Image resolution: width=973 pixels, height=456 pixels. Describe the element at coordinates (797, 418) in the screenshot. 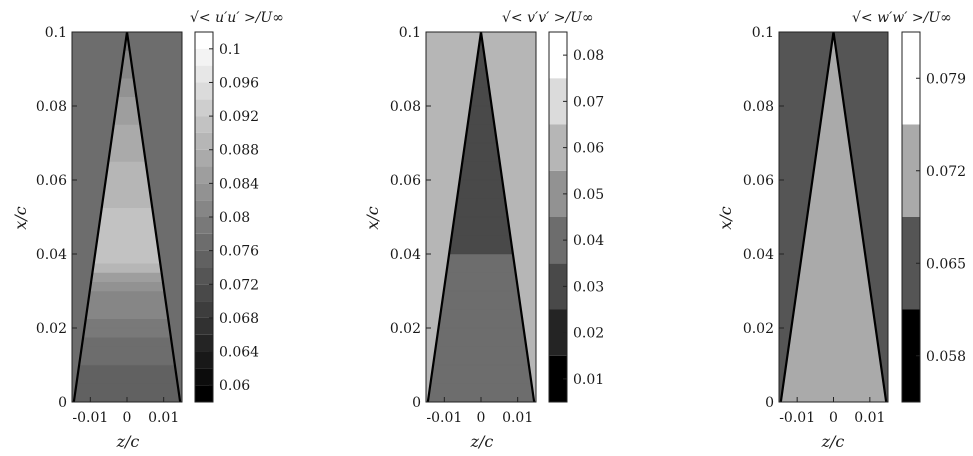

I see `x-tick-label: -0.01` at that location.